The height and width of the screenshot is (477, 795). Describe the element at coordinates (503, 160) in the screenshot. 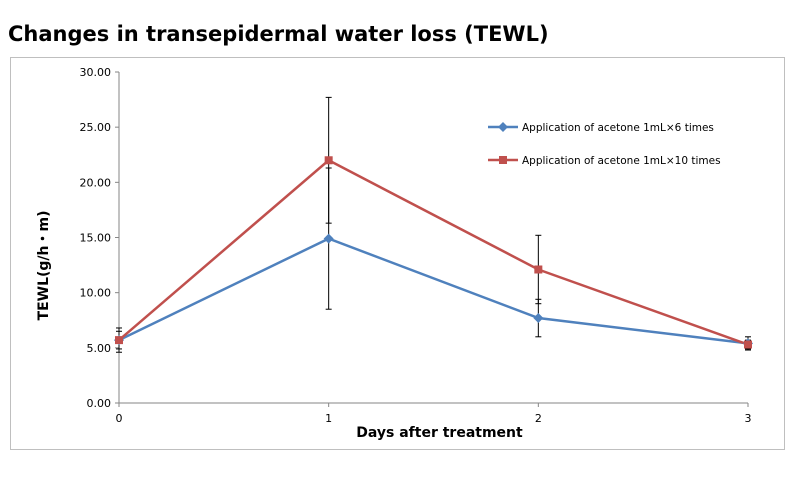

I see `legend-marker-square` at that location.